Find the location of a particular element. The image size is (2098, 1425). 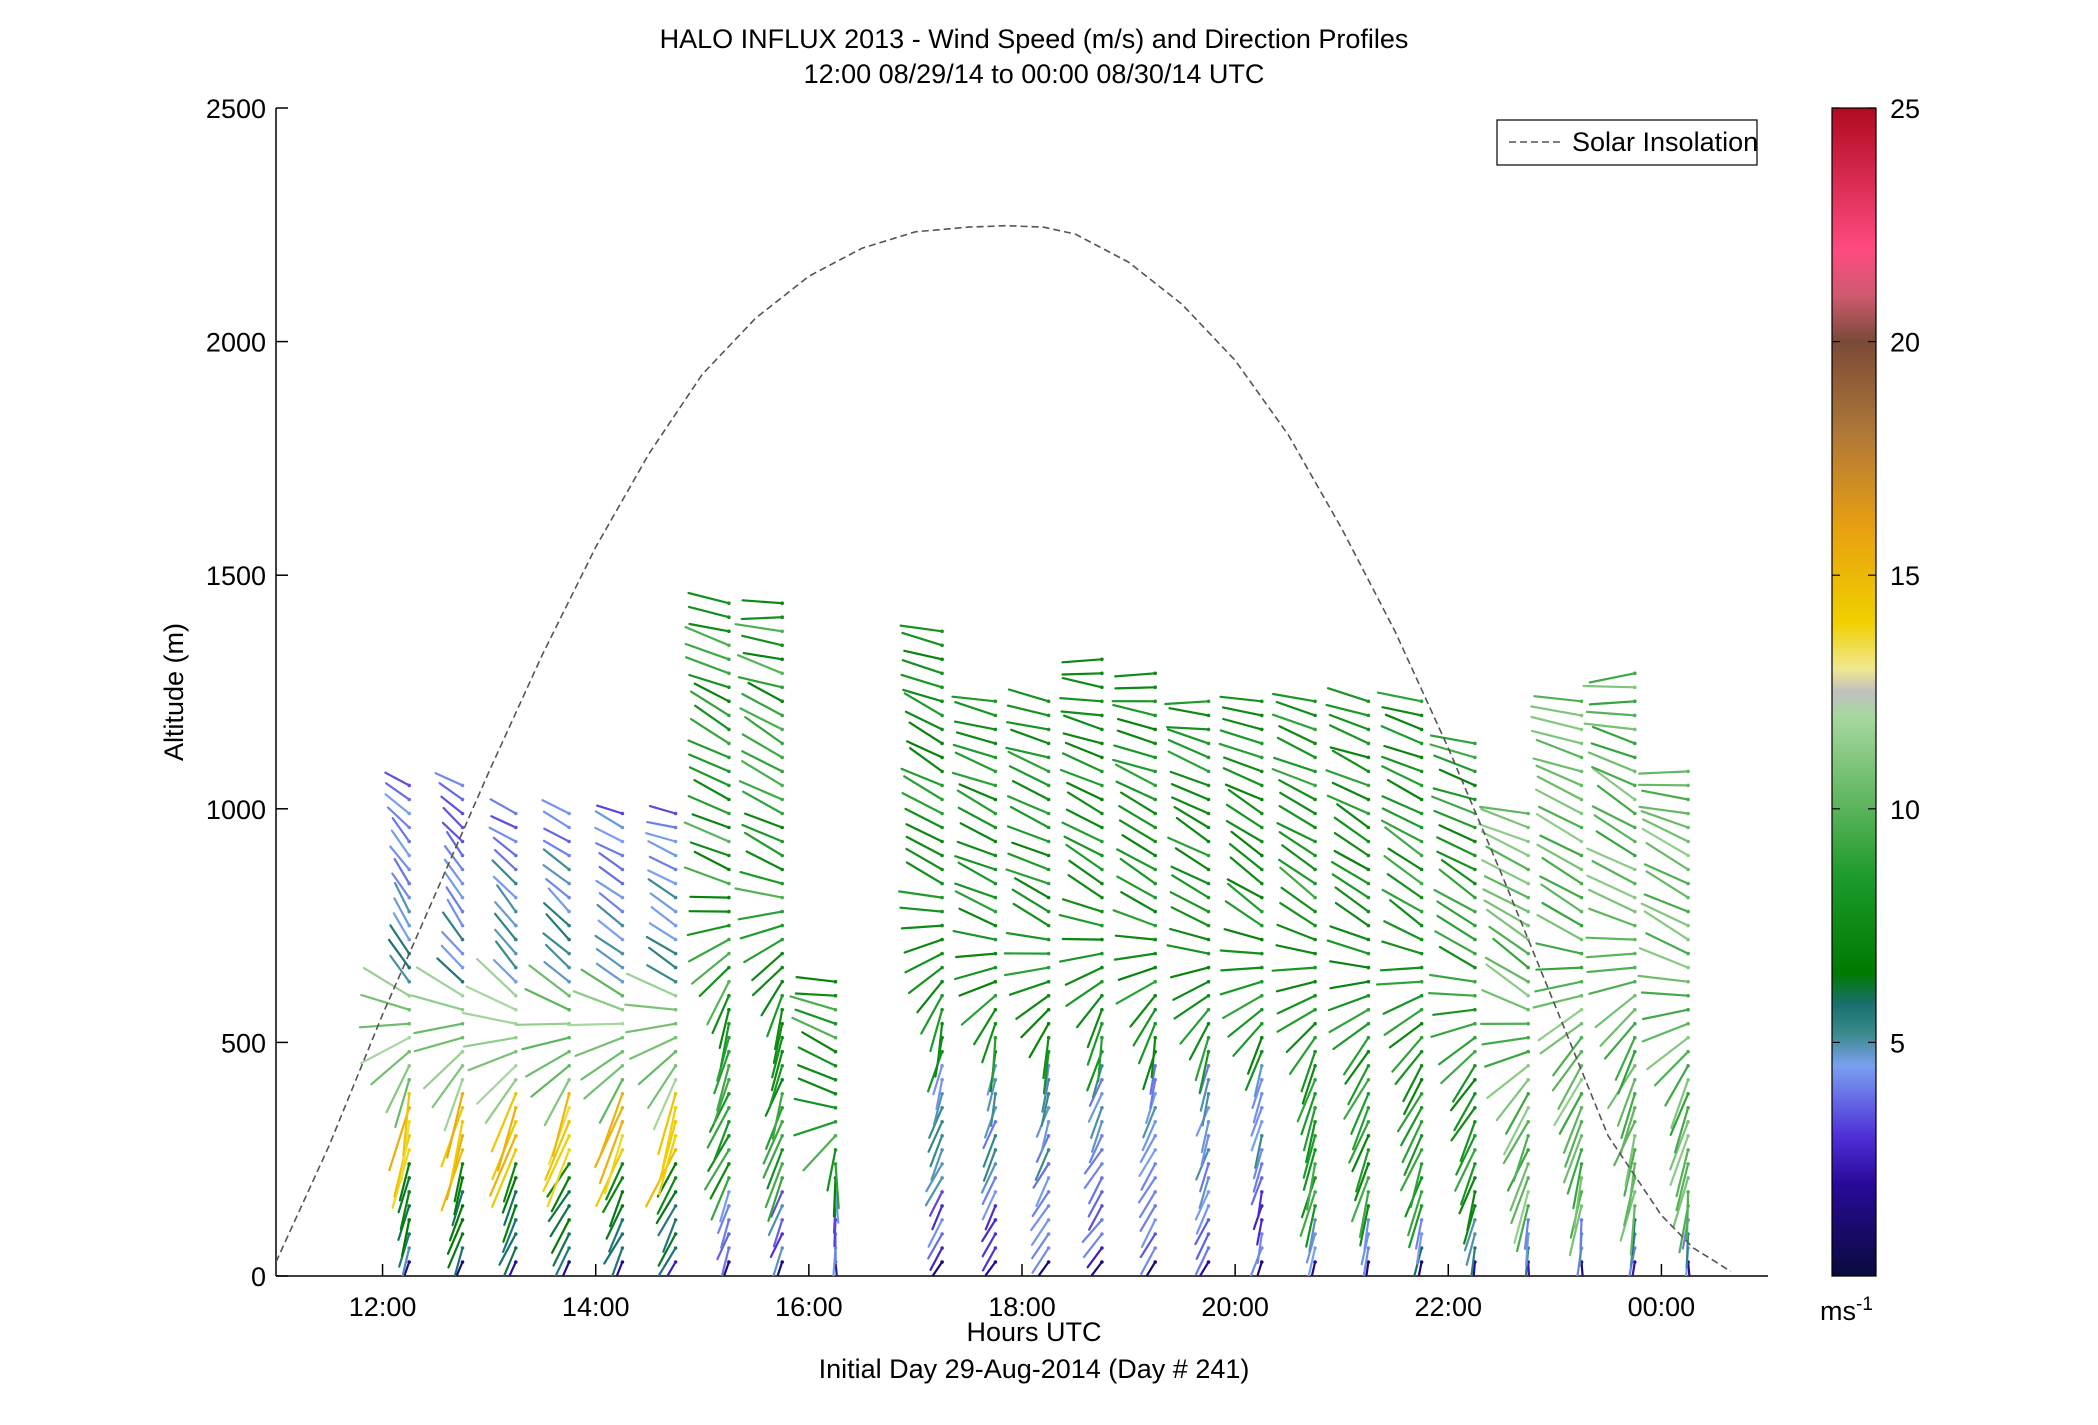

legend: Solar Insolation is located at coordinates (1627, 142).